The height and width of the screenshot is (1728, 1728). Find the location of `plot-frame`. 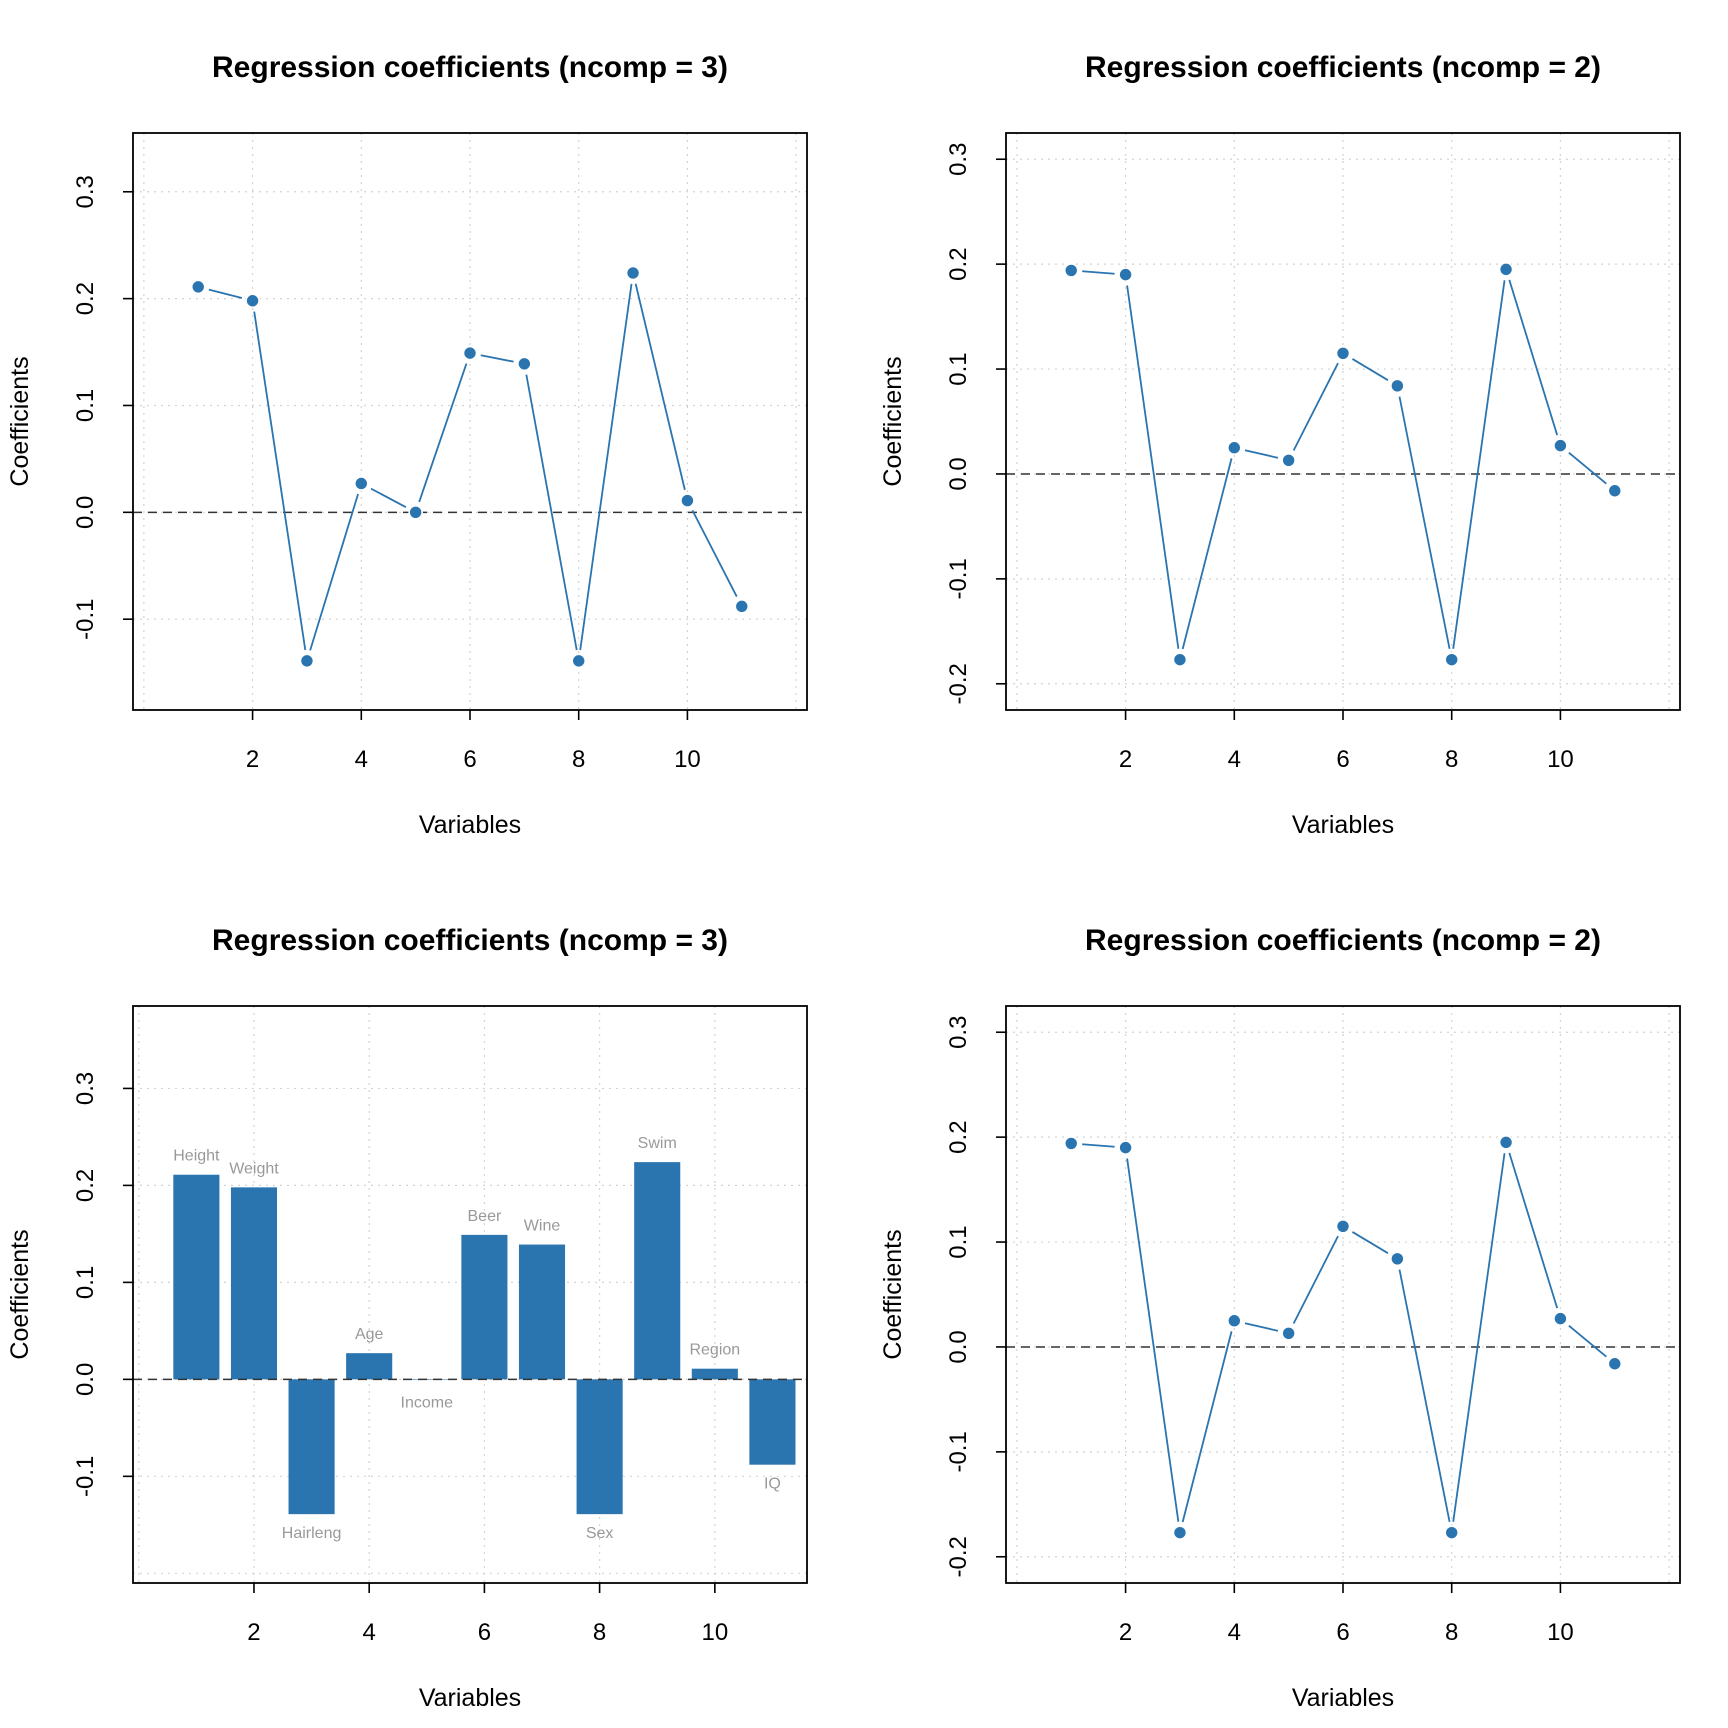

plot-frame is located at coordinates (470, 1294).